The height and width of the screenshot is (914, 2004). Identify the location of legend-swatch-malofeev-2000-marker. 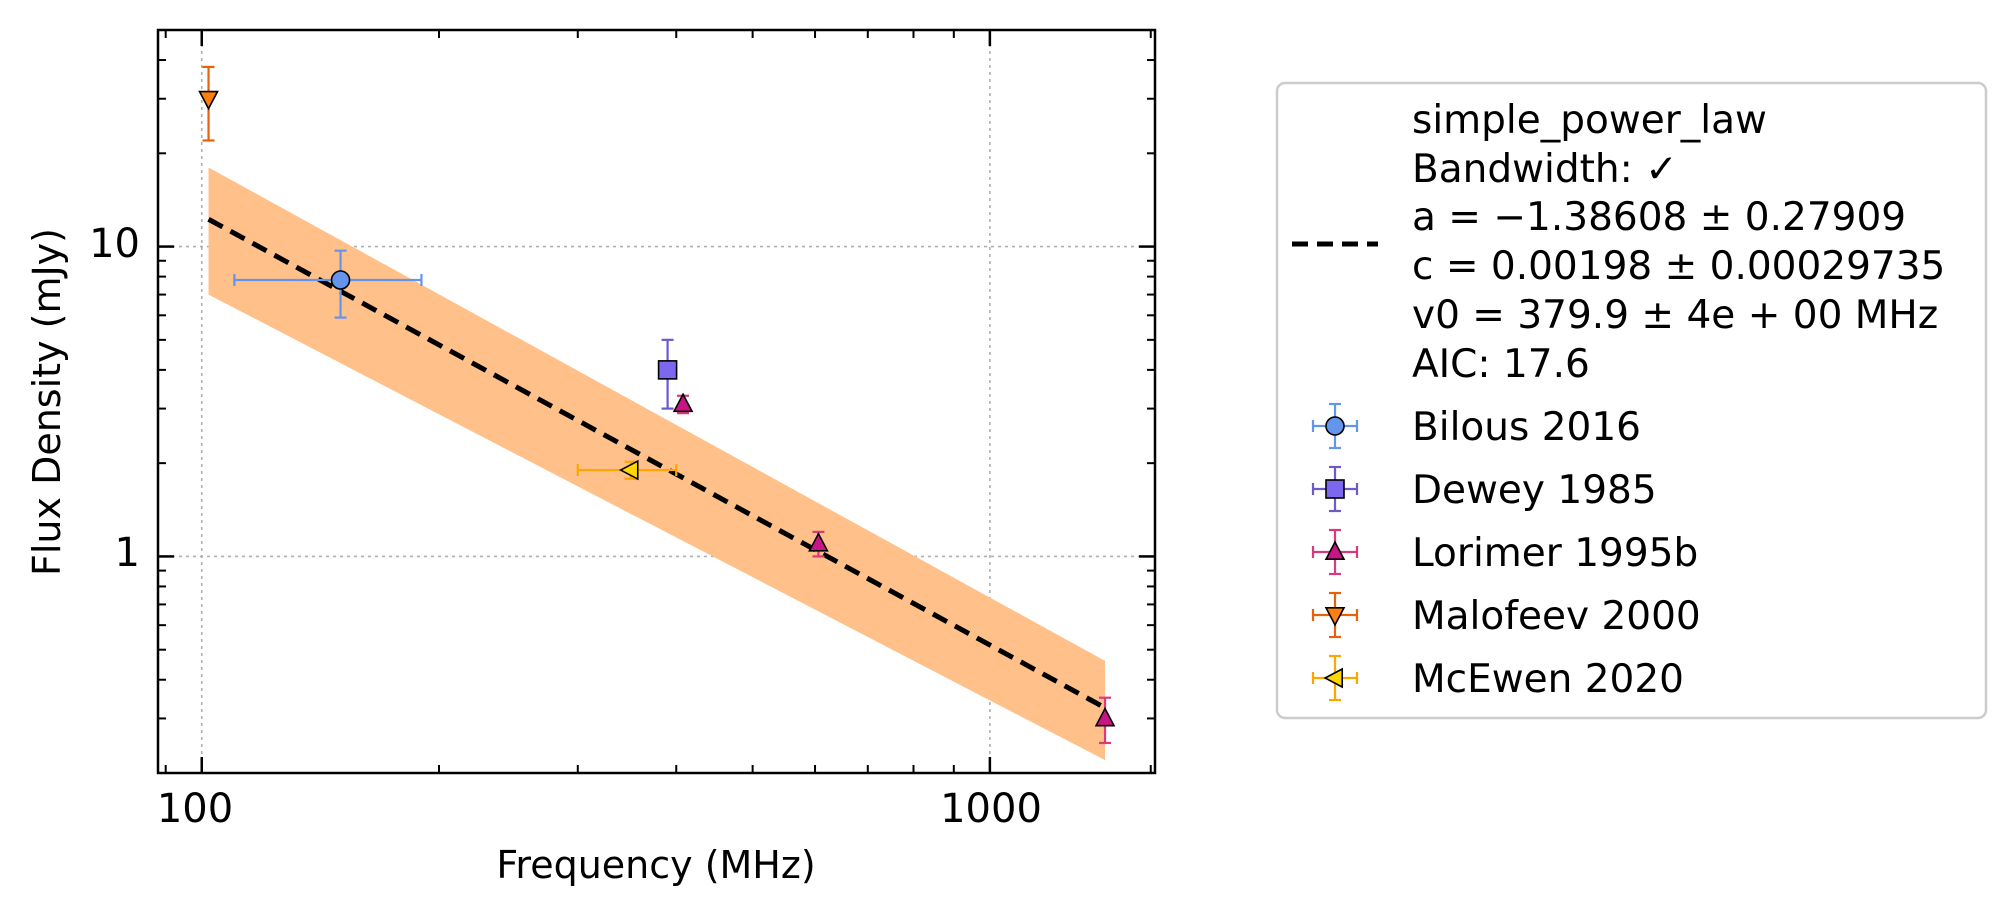
(1335, 616).